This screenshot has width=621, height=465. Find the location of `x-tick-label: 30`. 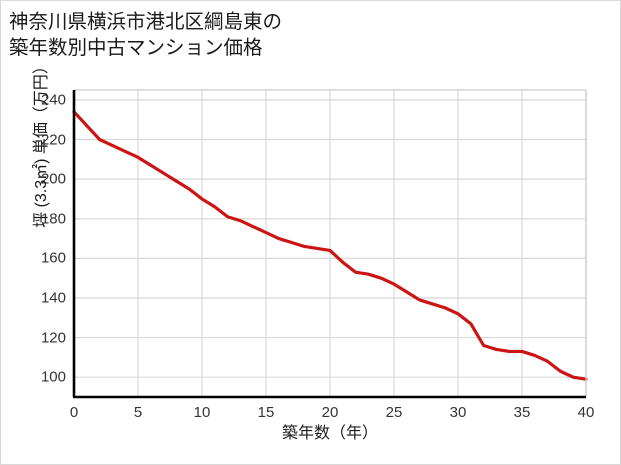

x-tick-label: 30 is located at coordinates (458, 412).